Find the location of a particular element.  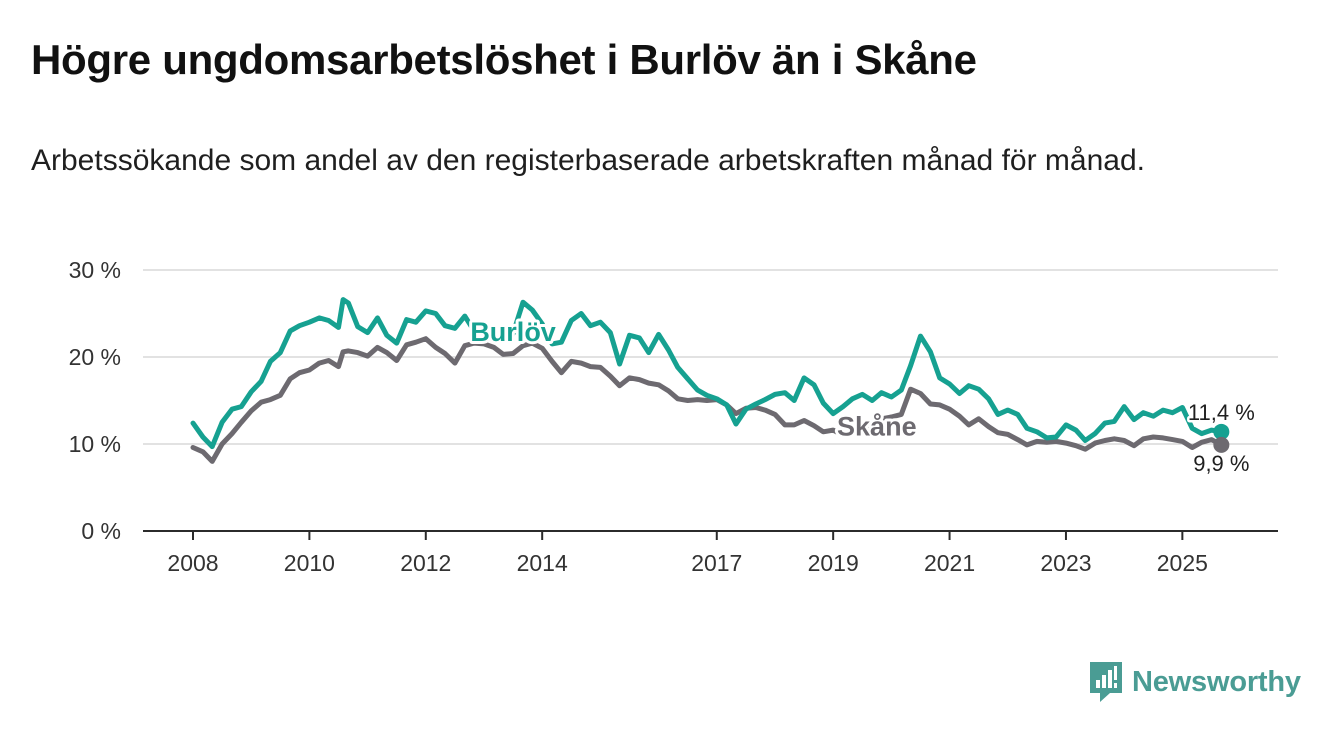

x-tick-label: 2025 is located at coordinates (1182, 563).